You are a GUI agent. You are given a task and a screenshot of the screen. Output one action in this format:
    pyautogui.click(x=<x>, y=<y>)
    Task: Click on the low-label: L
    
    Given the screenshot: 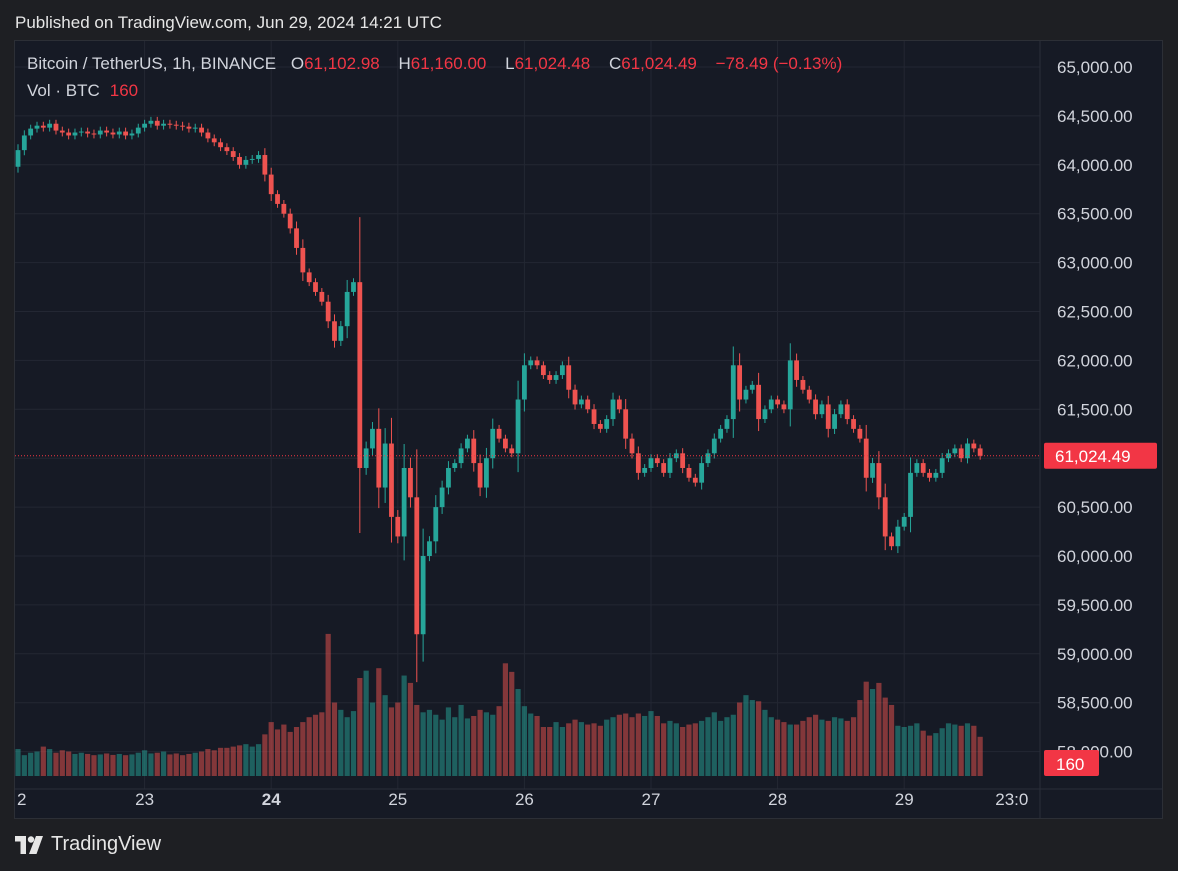 What is the action you would take?
    pyautogui.click(x=510, y=63)
    